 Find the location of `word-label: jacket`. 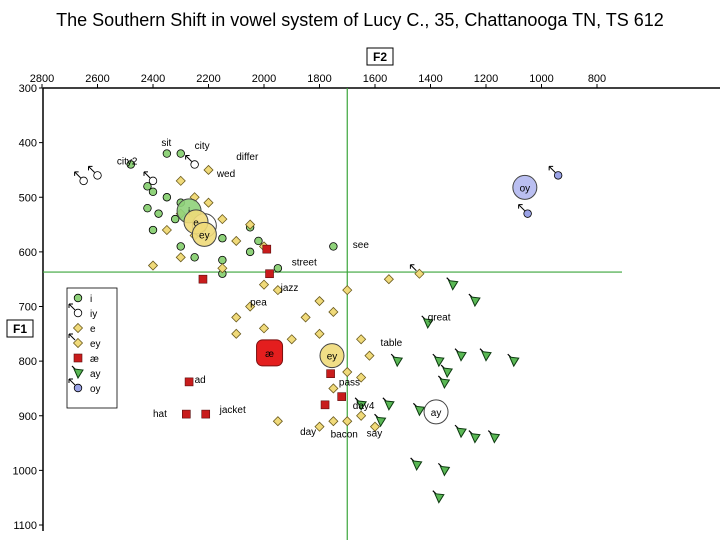

word-label: jacket is located at coordinates (232, 410).